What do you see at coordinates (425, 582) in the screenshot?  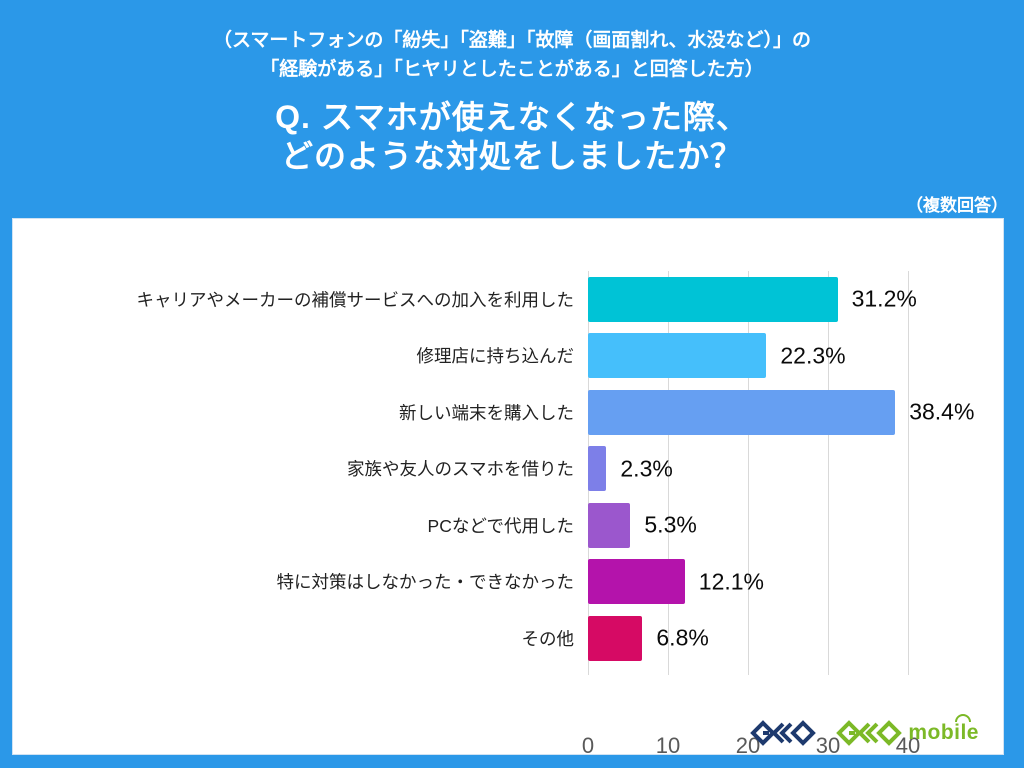 I see `category-label: 特に対策はしなかった・できなかった` at bounding box center [425, 582].